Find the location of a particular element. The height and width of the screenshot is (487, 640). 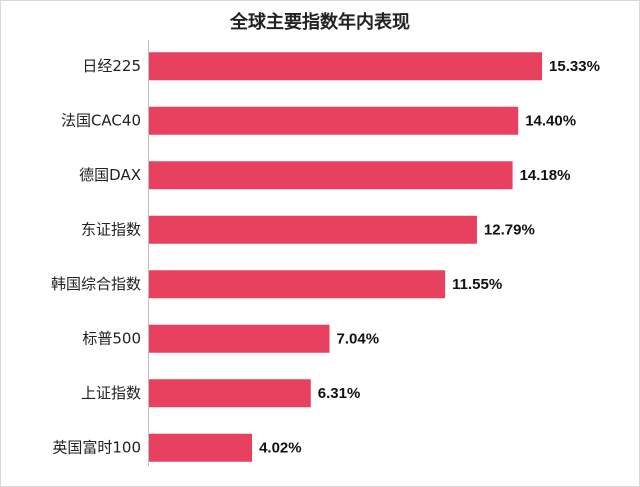

category-label: 韩国综合指数 is located at coordinates (96, 284).